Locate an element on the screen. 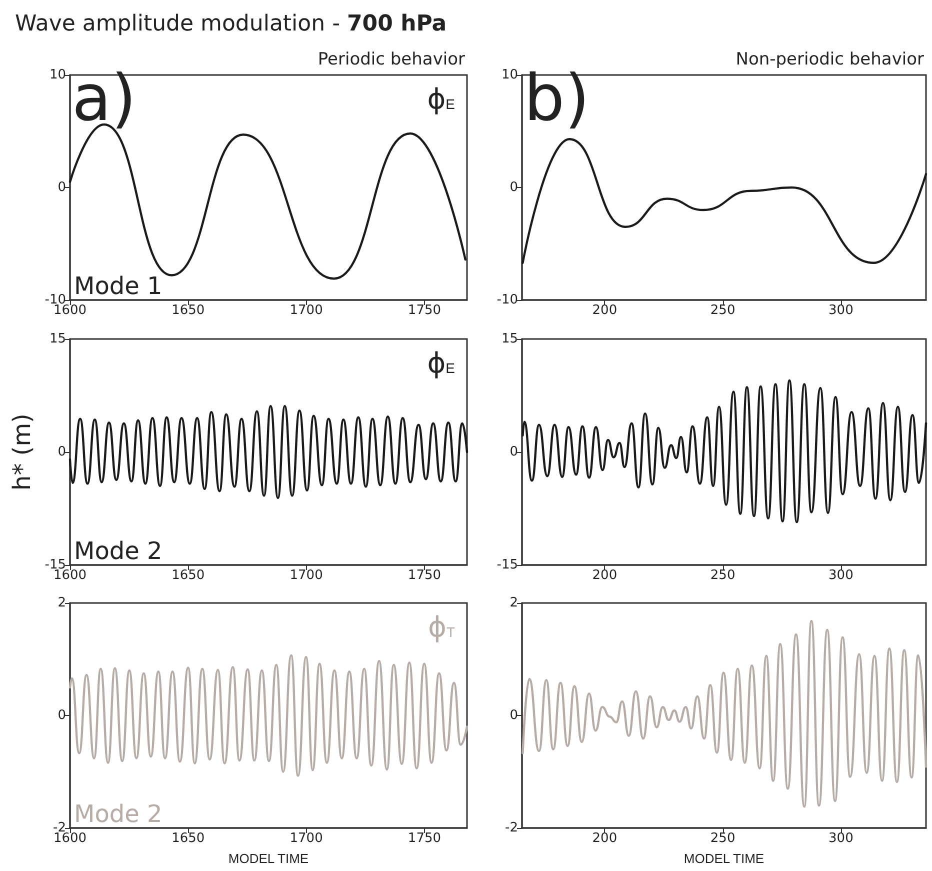  chart-title: Wave amplitude modulation - 700 hPa is located at coordinates (231, 24).